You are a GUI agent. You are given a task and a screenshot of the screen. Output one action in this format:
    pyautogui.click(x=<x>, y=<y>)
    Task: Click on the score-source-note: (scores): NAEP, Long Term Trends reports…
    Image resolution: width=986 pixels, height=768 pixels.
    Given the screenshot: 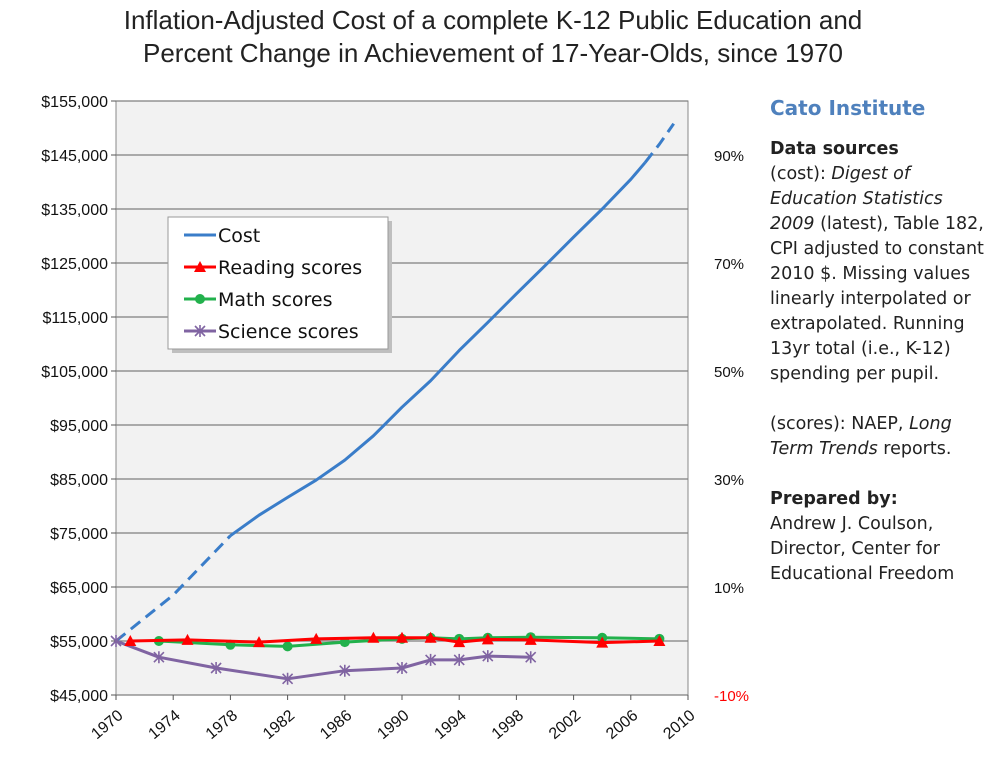 What is the action you would take?
    pyautogui.click(x=877, y=437)
    